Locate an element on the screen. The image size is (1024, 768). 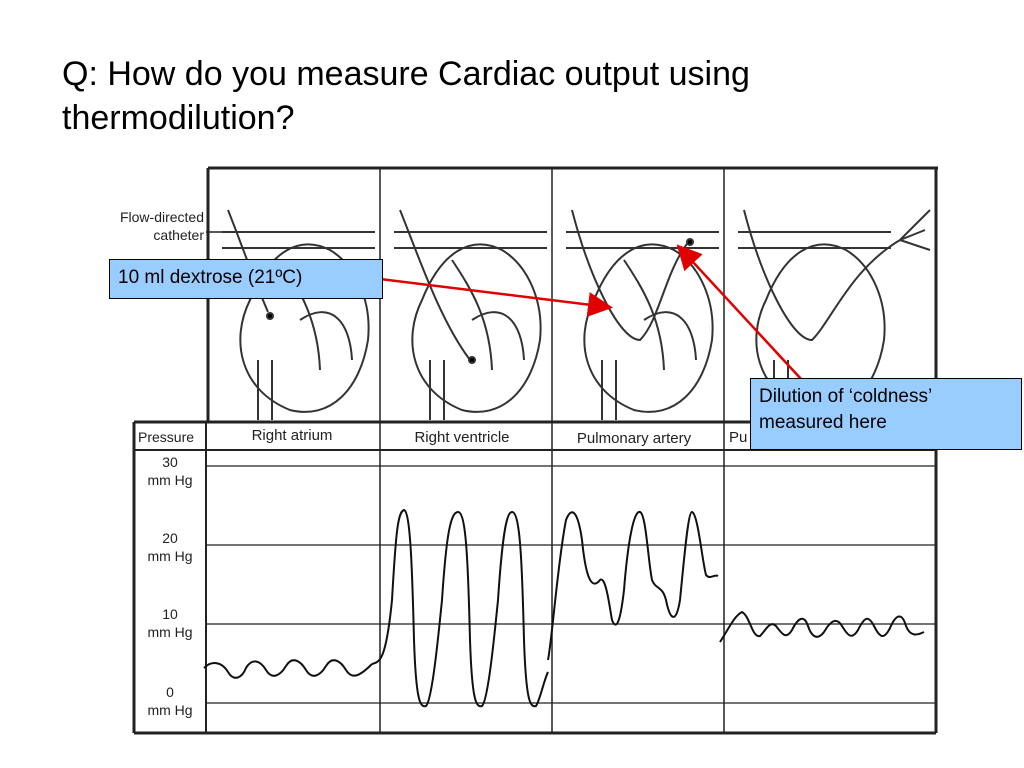
pressure-header: Pressure is located at coordinates (166, 437).